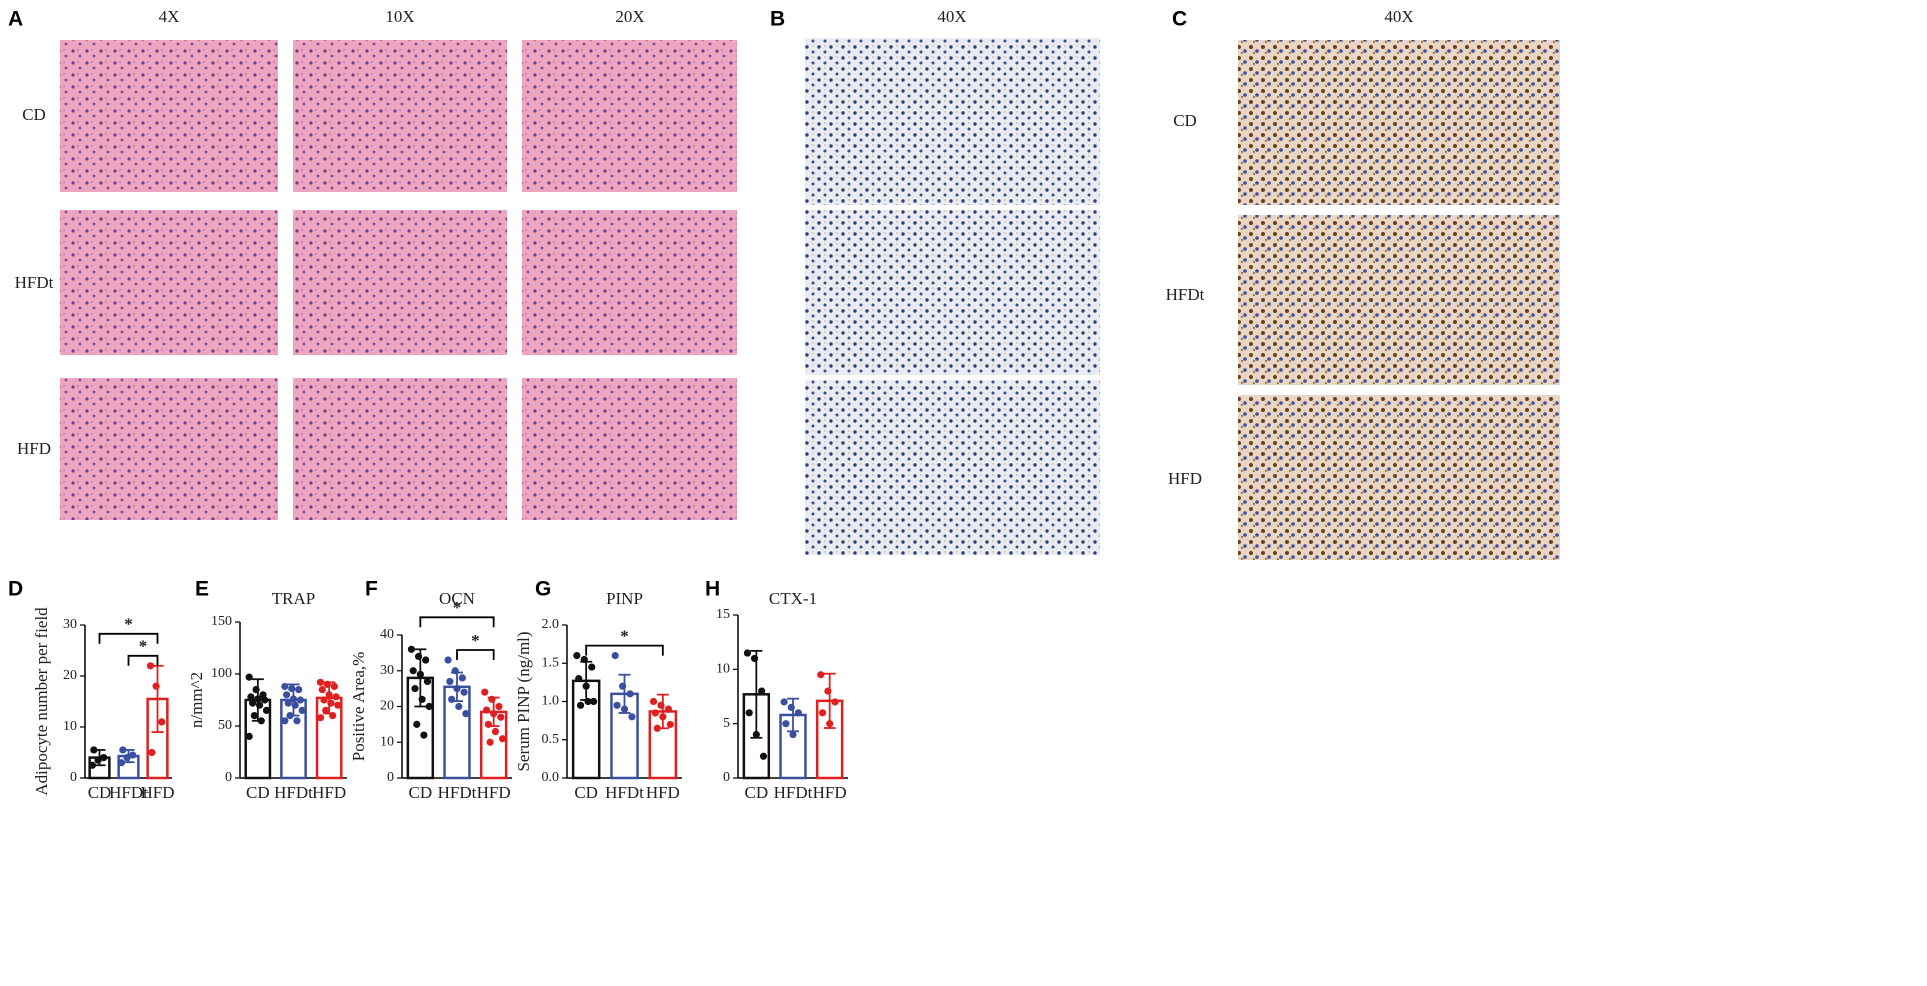 The height and width of the screenshot is (986, 1927). I want to click on y-tick-label: 5, so click(726, 723).